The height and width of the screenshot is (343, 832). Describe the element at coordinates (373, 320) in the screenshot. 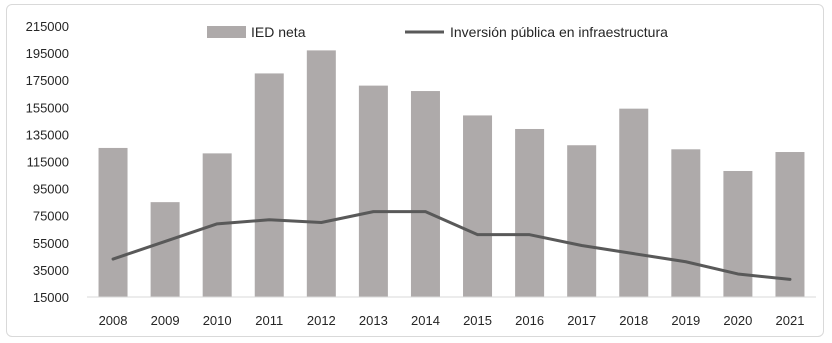

I see `x-tick-label: 2013` at that location.